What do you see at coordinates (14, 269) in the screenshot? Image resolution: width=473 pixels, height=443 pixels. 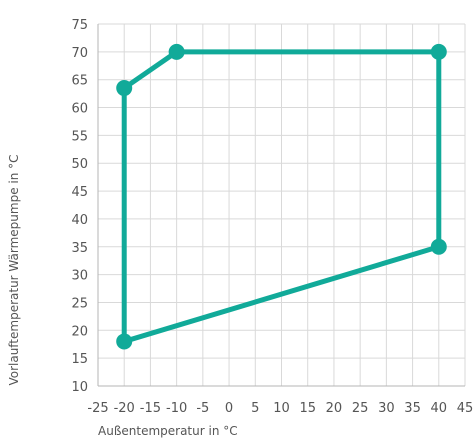 I see `y-axis-label: Vorlauftemperatur Wärmepumpe in °C` at bounding box center [14, 269].